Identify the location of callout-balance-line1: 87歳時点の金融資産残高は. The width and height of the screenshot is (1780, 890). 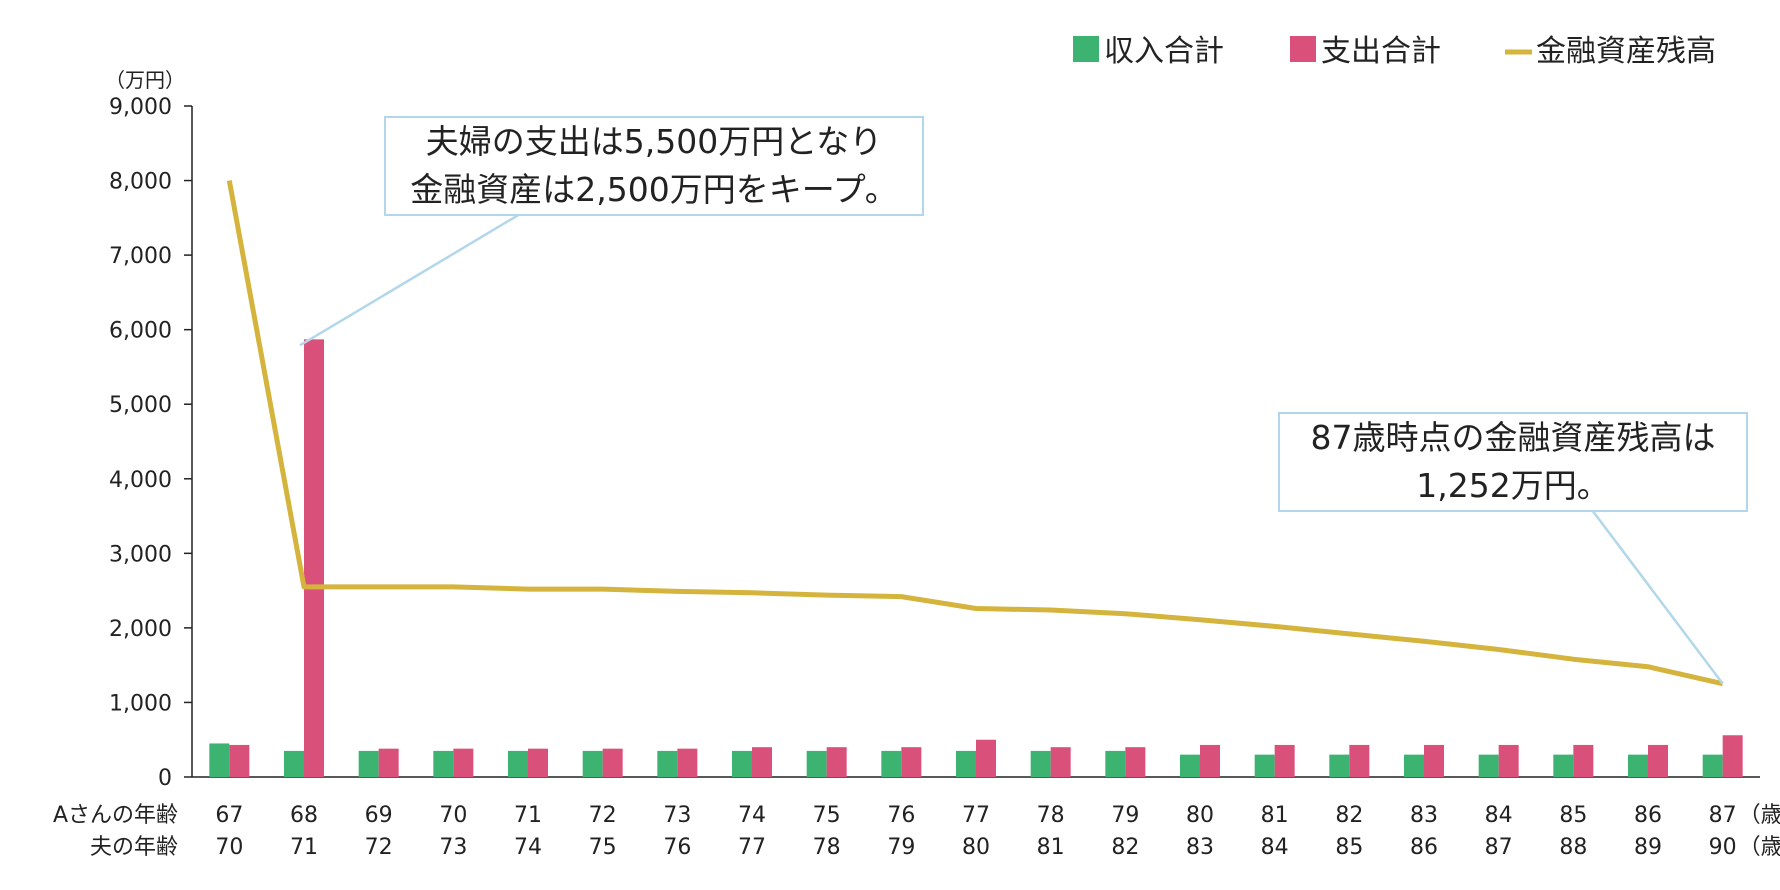
(1513, 437).